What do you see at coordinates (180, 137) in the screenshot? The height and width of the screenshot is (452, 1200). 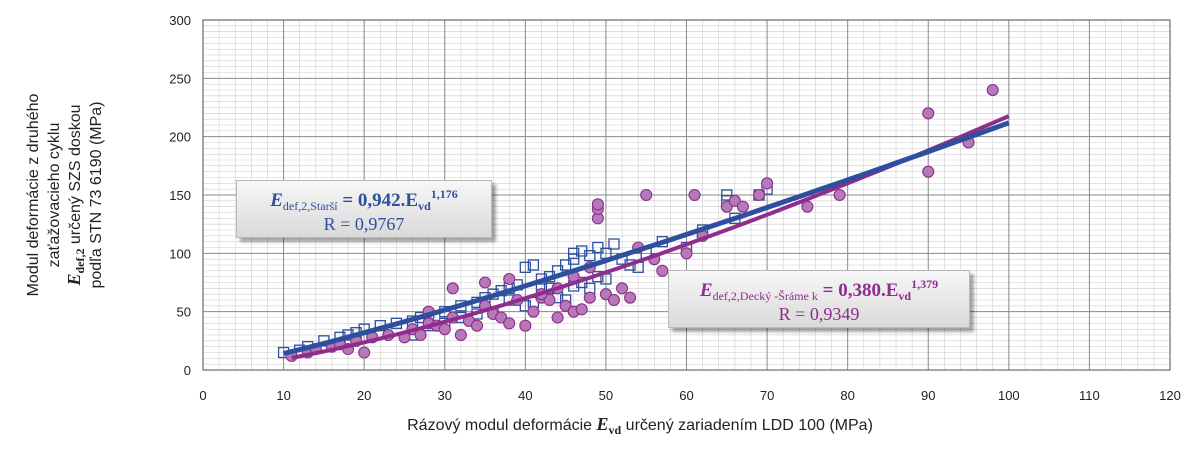 I see `y-tick-label: 200` at bounding box center [180, 137].